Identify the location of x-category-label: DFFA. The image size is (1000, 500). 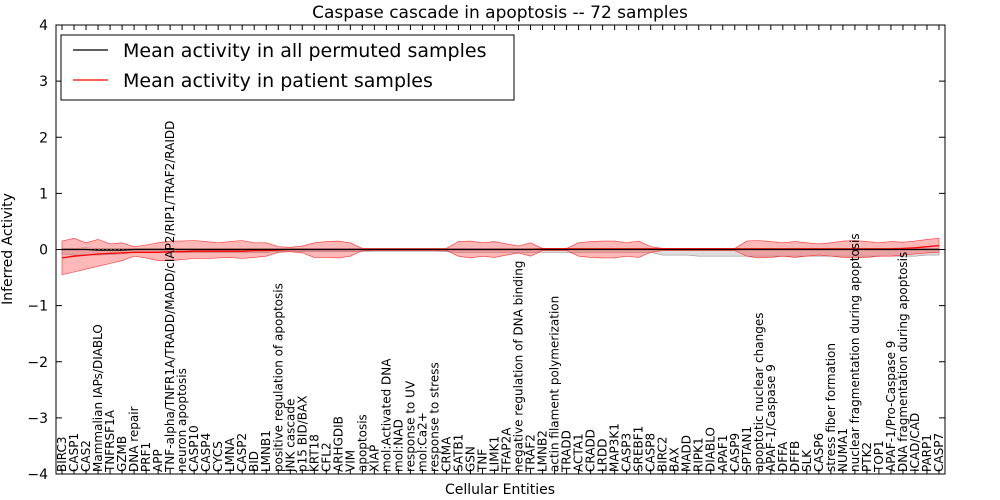
(783, 456).